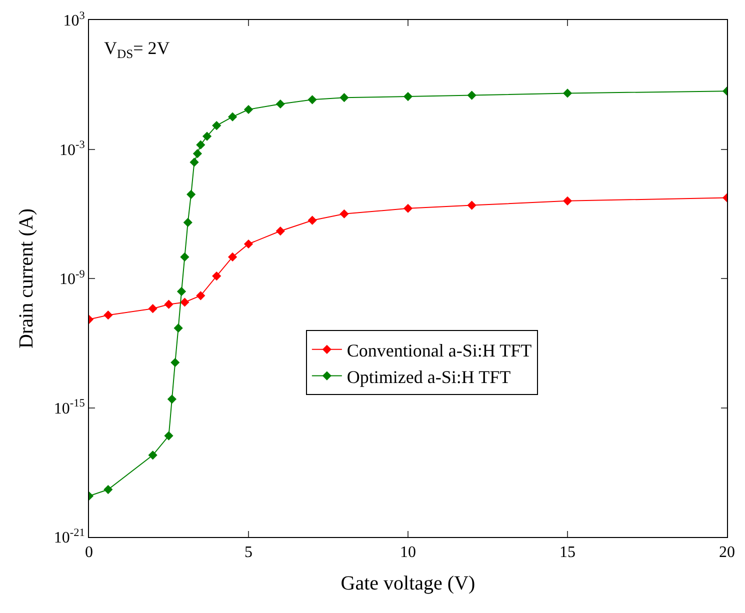 This screenshot has width=745, height=613. I want to click on x-axis-title: Gate voltage (V), so click(408, 583).